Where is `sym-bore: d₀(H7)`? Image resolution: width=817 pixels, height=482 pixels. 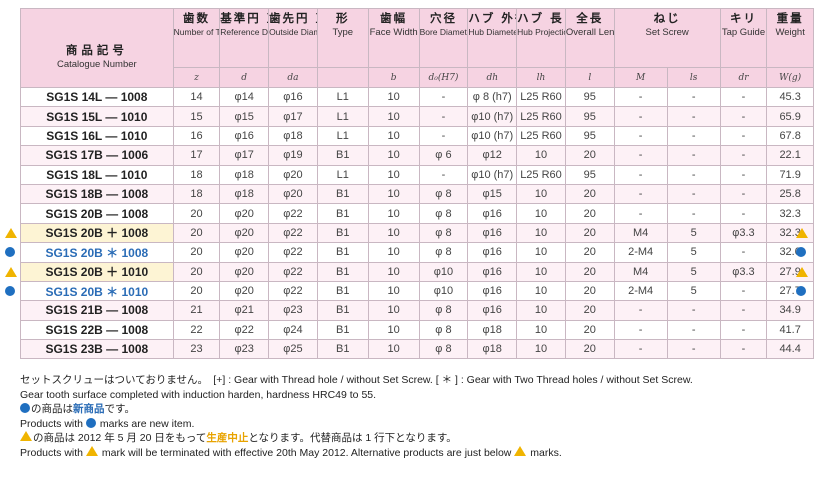
sym-bore: d₀(H7) is located at coordinates (443, 77).